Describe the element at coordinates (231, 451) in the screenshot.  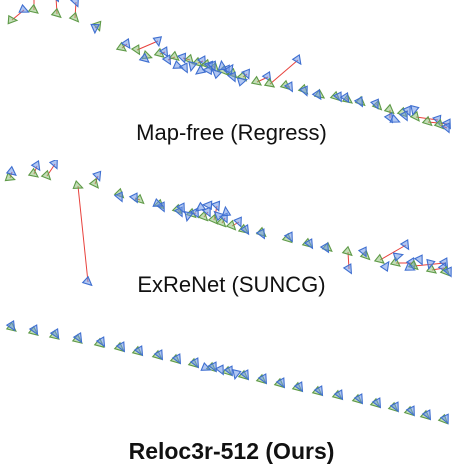
I see `caption-reloc3r: Reloc3r-512 (Ours)` at that location.